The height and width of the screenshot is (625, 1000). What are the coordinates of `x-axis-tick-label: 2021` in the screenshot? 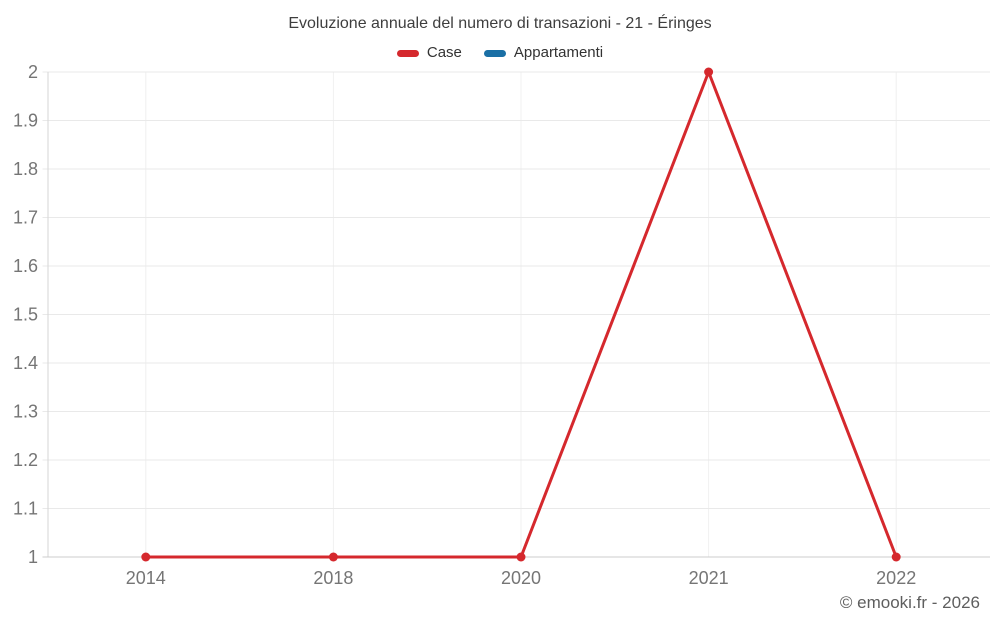 It's located at (709, 578).